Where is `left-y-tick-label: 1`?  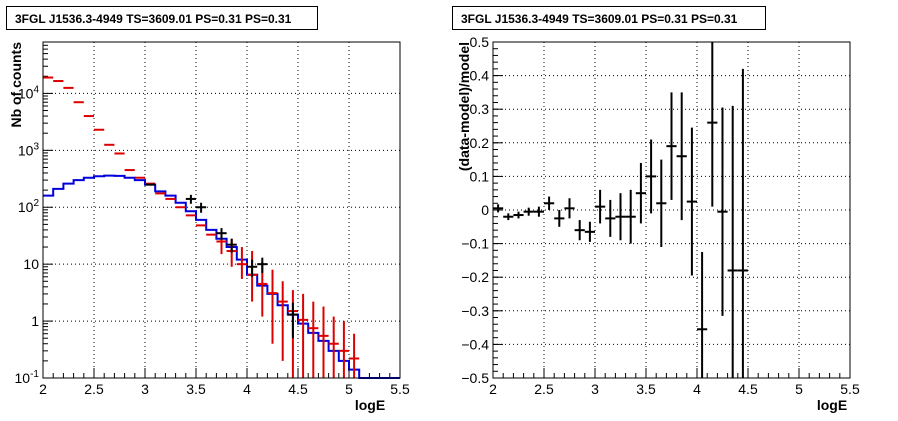 left-y-tick-label: 1 is located at coordinates (35, 321).